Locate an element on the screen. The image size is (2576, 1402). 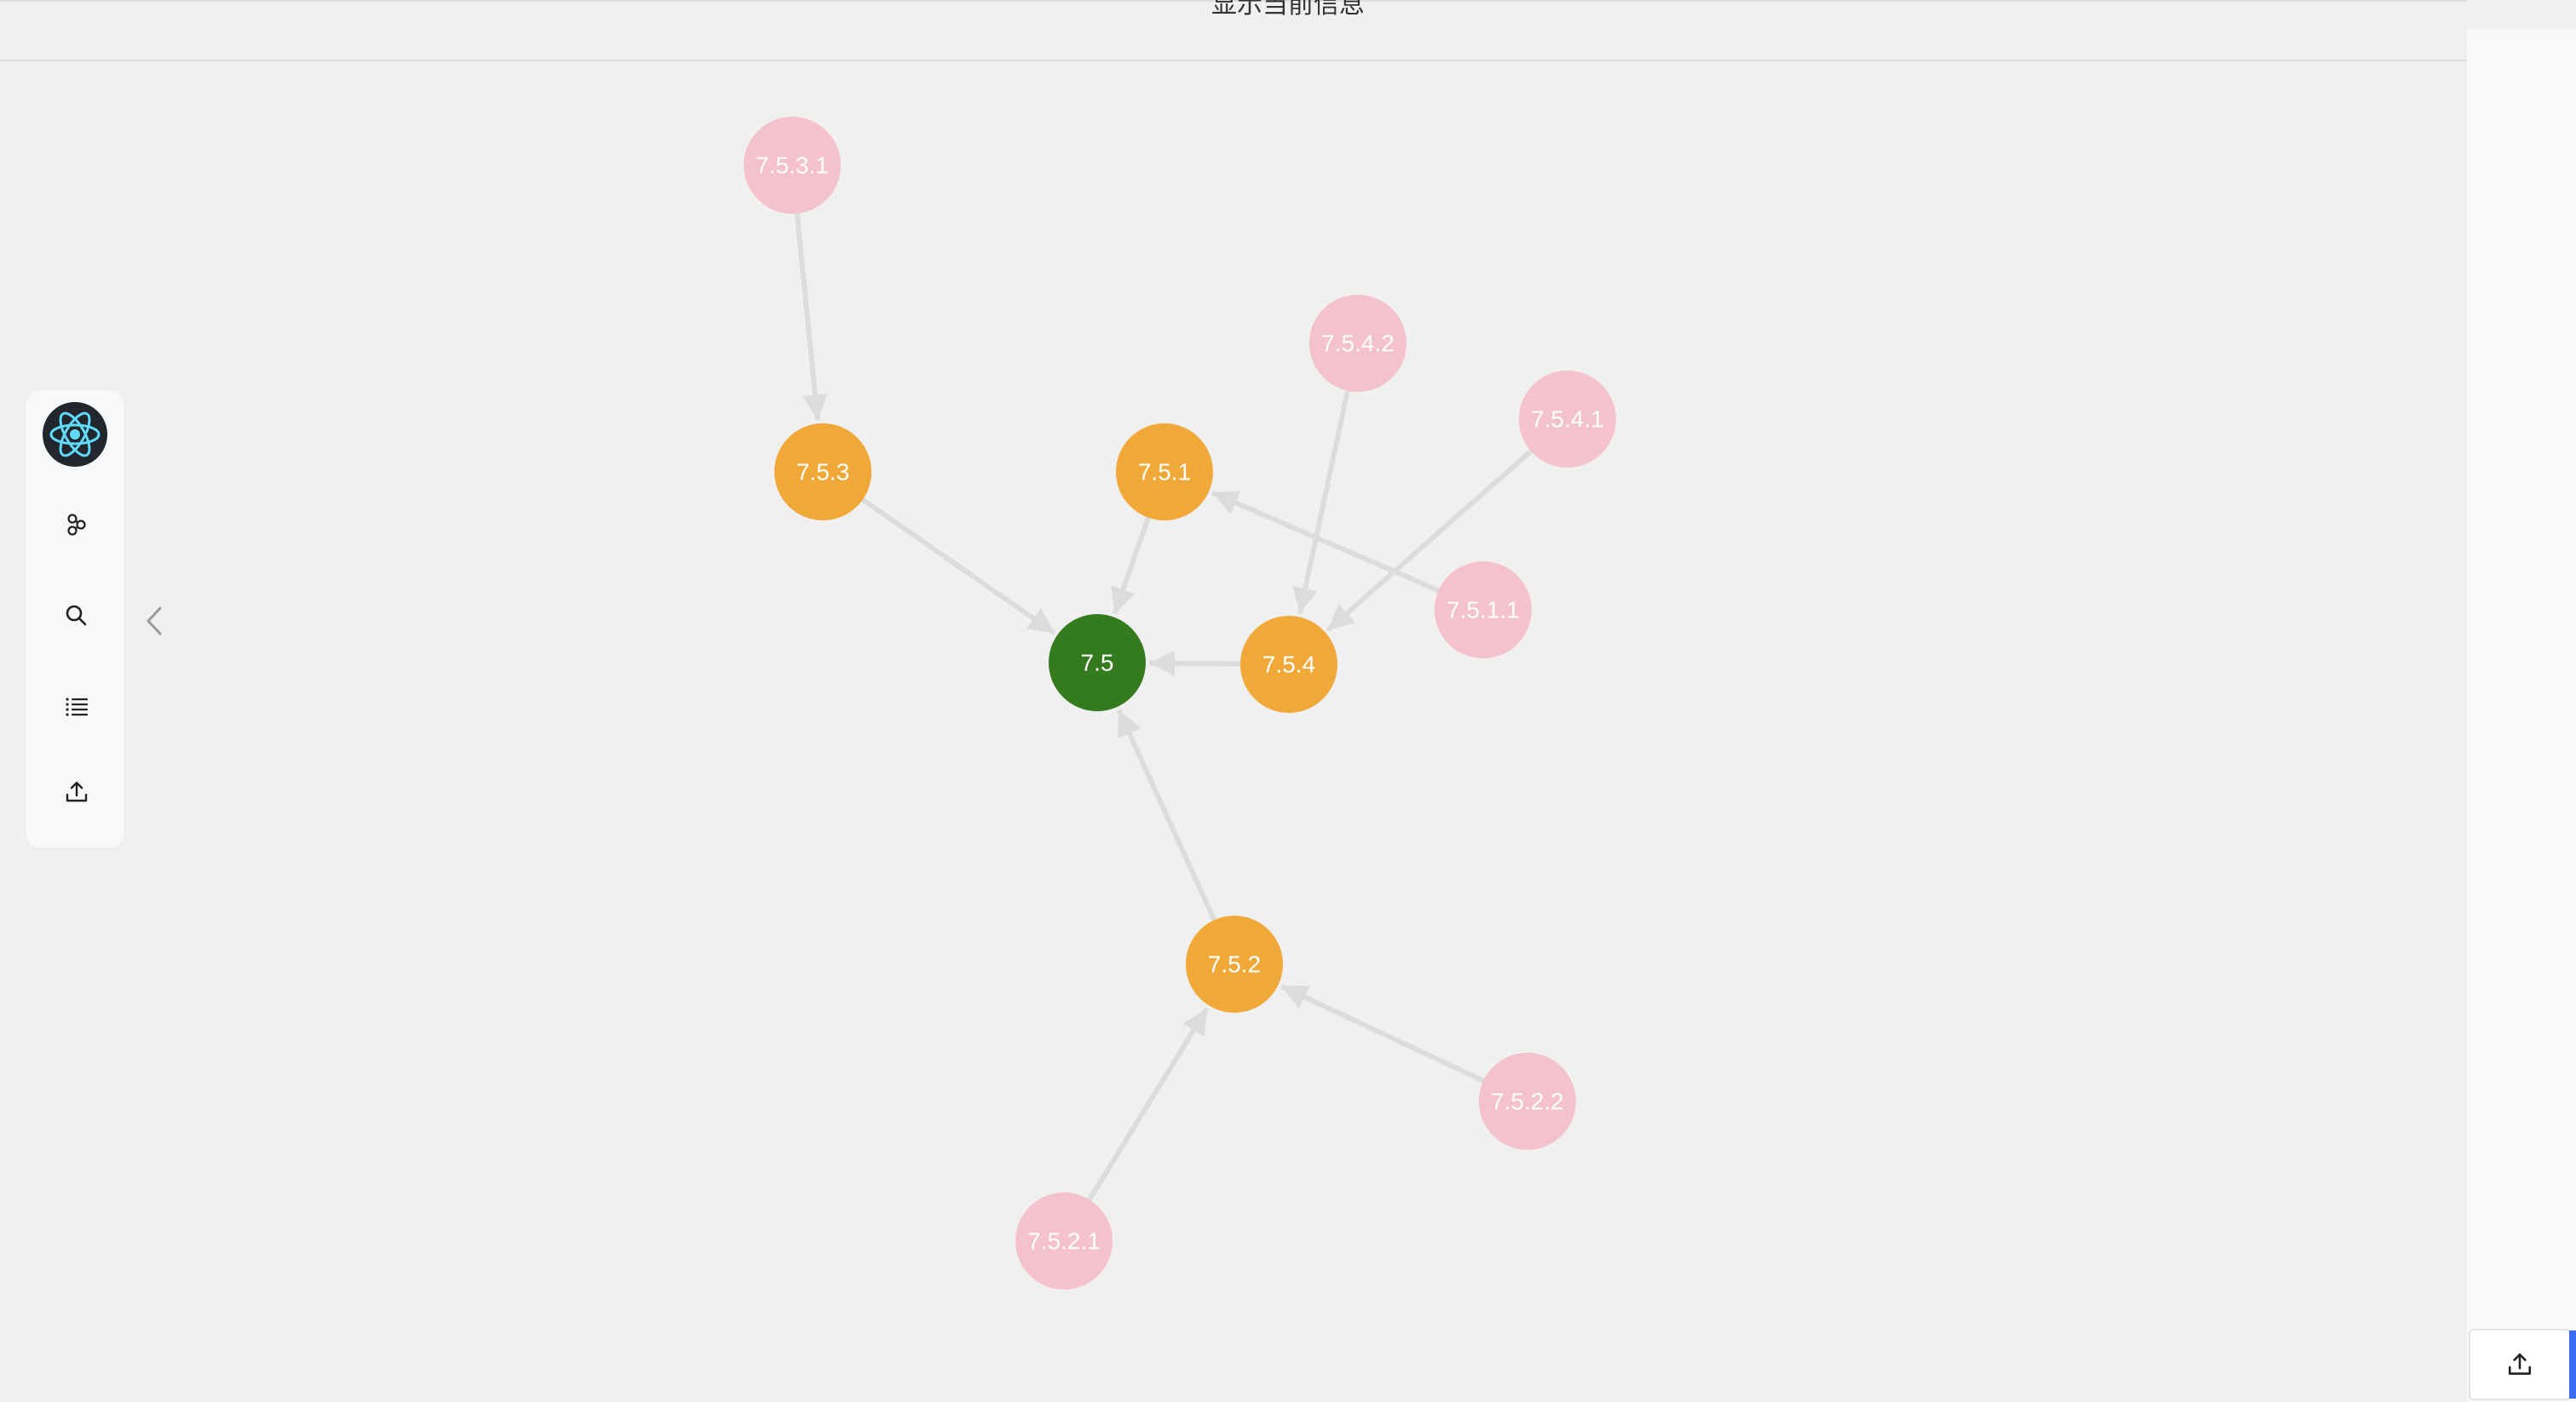
accent-bar is located at coordinates (2573, 1364).